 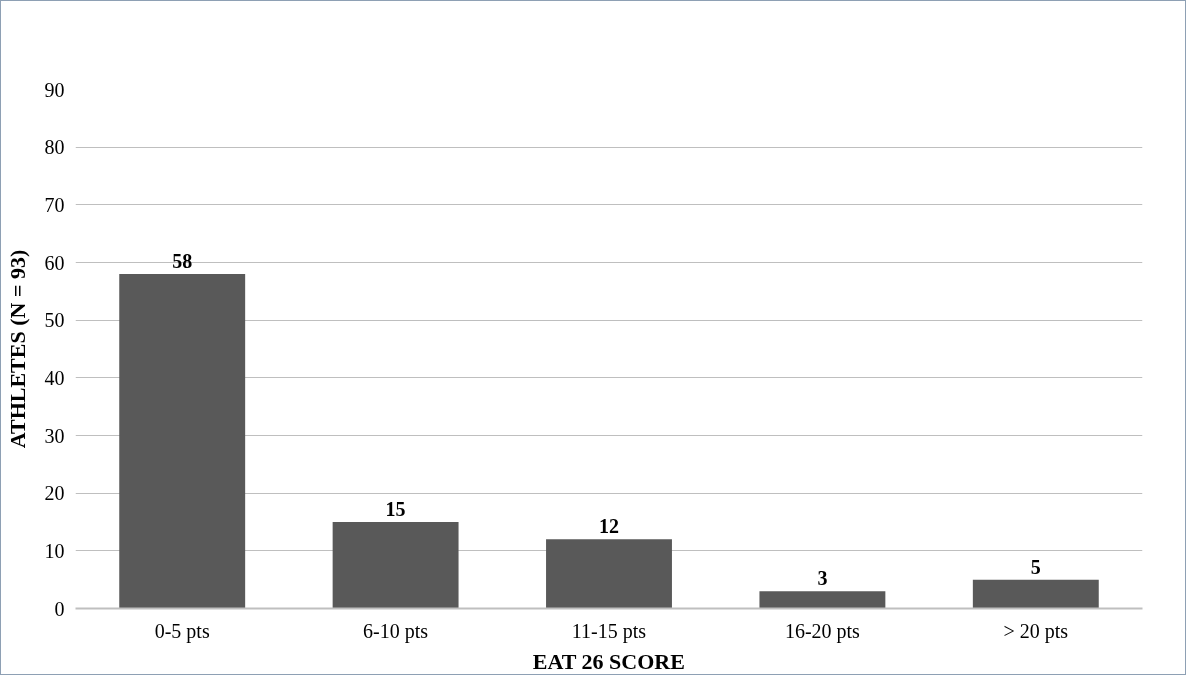 What do you see at coordinates (1036, 631) in the screenshot?
I see `x-tick-label: > 20 pts` at bounding box center [1036, 631].